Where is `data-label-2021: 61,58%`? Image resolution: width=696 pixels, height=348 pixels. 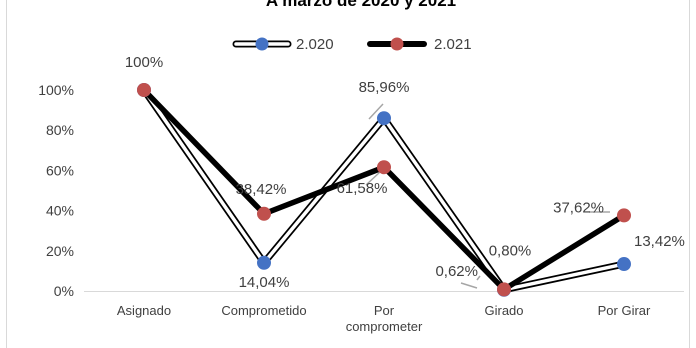
data-label-2021: 61,58% is located at coordinates (362, 188).